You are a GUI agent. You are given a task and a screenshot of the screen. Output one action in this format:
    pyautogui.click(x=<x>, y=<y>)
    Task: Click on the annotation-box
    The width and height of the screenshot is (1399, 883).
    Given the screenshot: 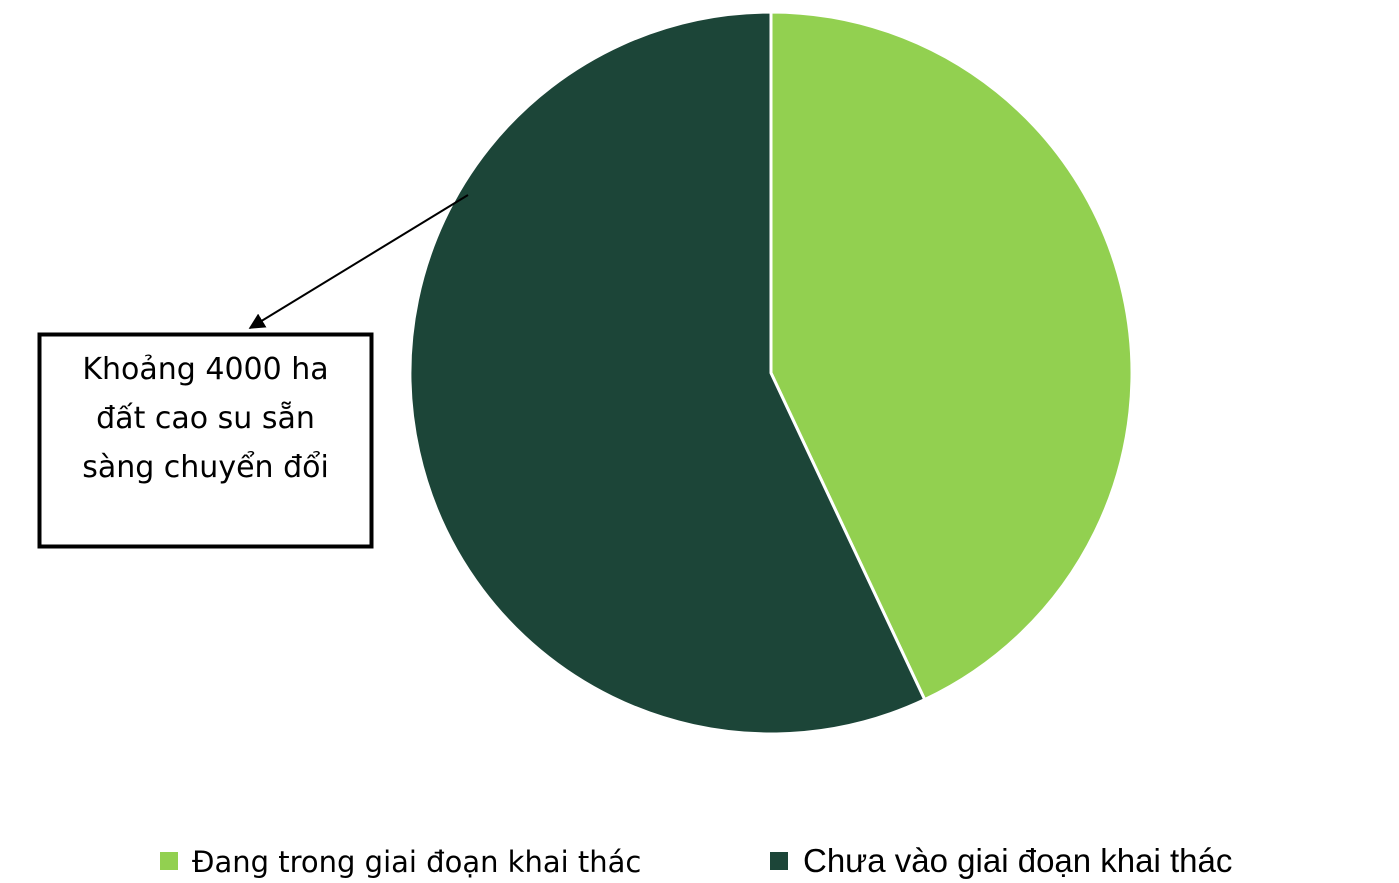 What is the action you would take?
    pyautogui.click(x=205, y=440)
    